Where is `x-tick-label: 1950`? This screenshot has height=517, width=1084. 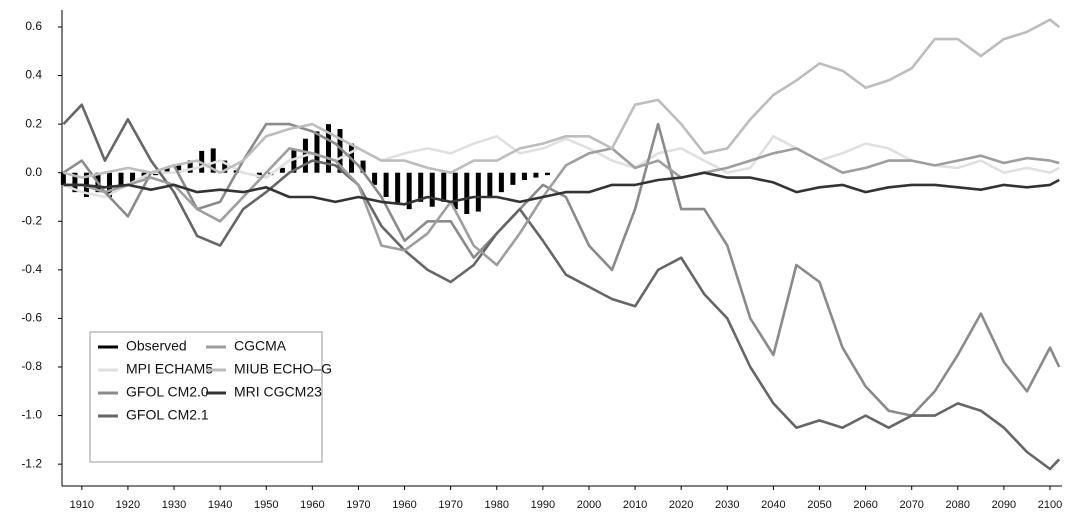
x-tick-label: 1950 is located at coordinates (266, 505).